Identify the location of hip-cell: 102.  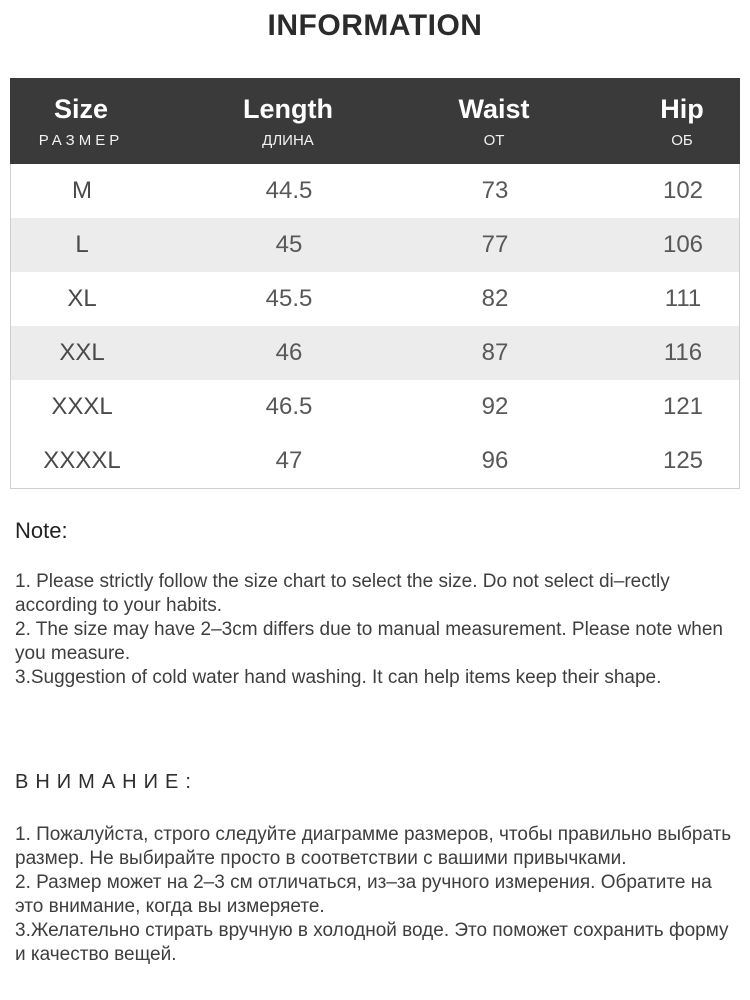
(683, 190).